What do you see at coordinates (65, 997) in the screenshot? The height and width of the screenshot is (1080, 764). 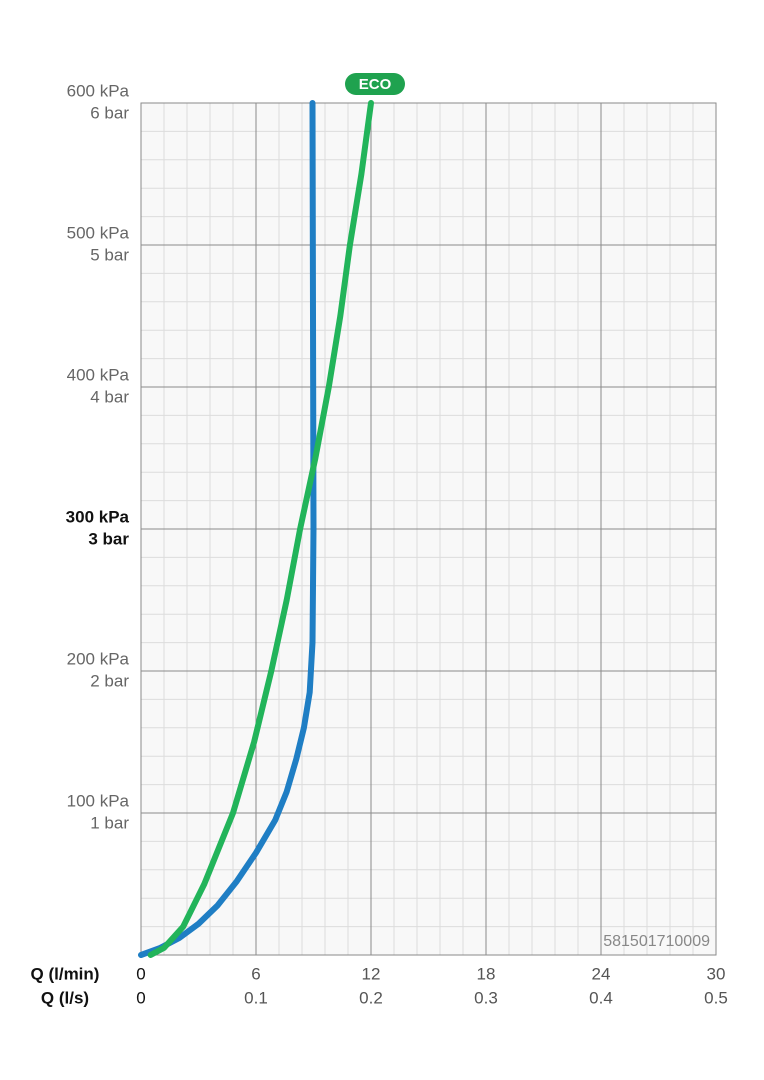 I see `x2-axis-label: Q (l/s)` at bounding box center [65, 997].